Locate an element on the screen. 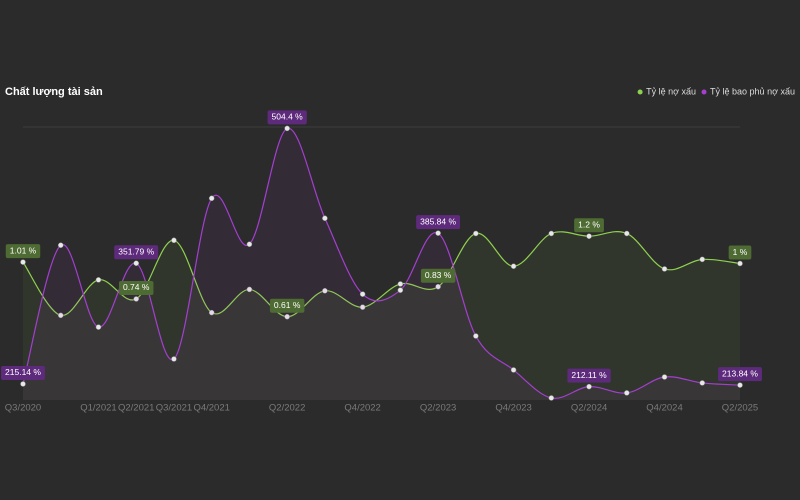  value-label: 0.61 % is located at coordinates (287, 305).